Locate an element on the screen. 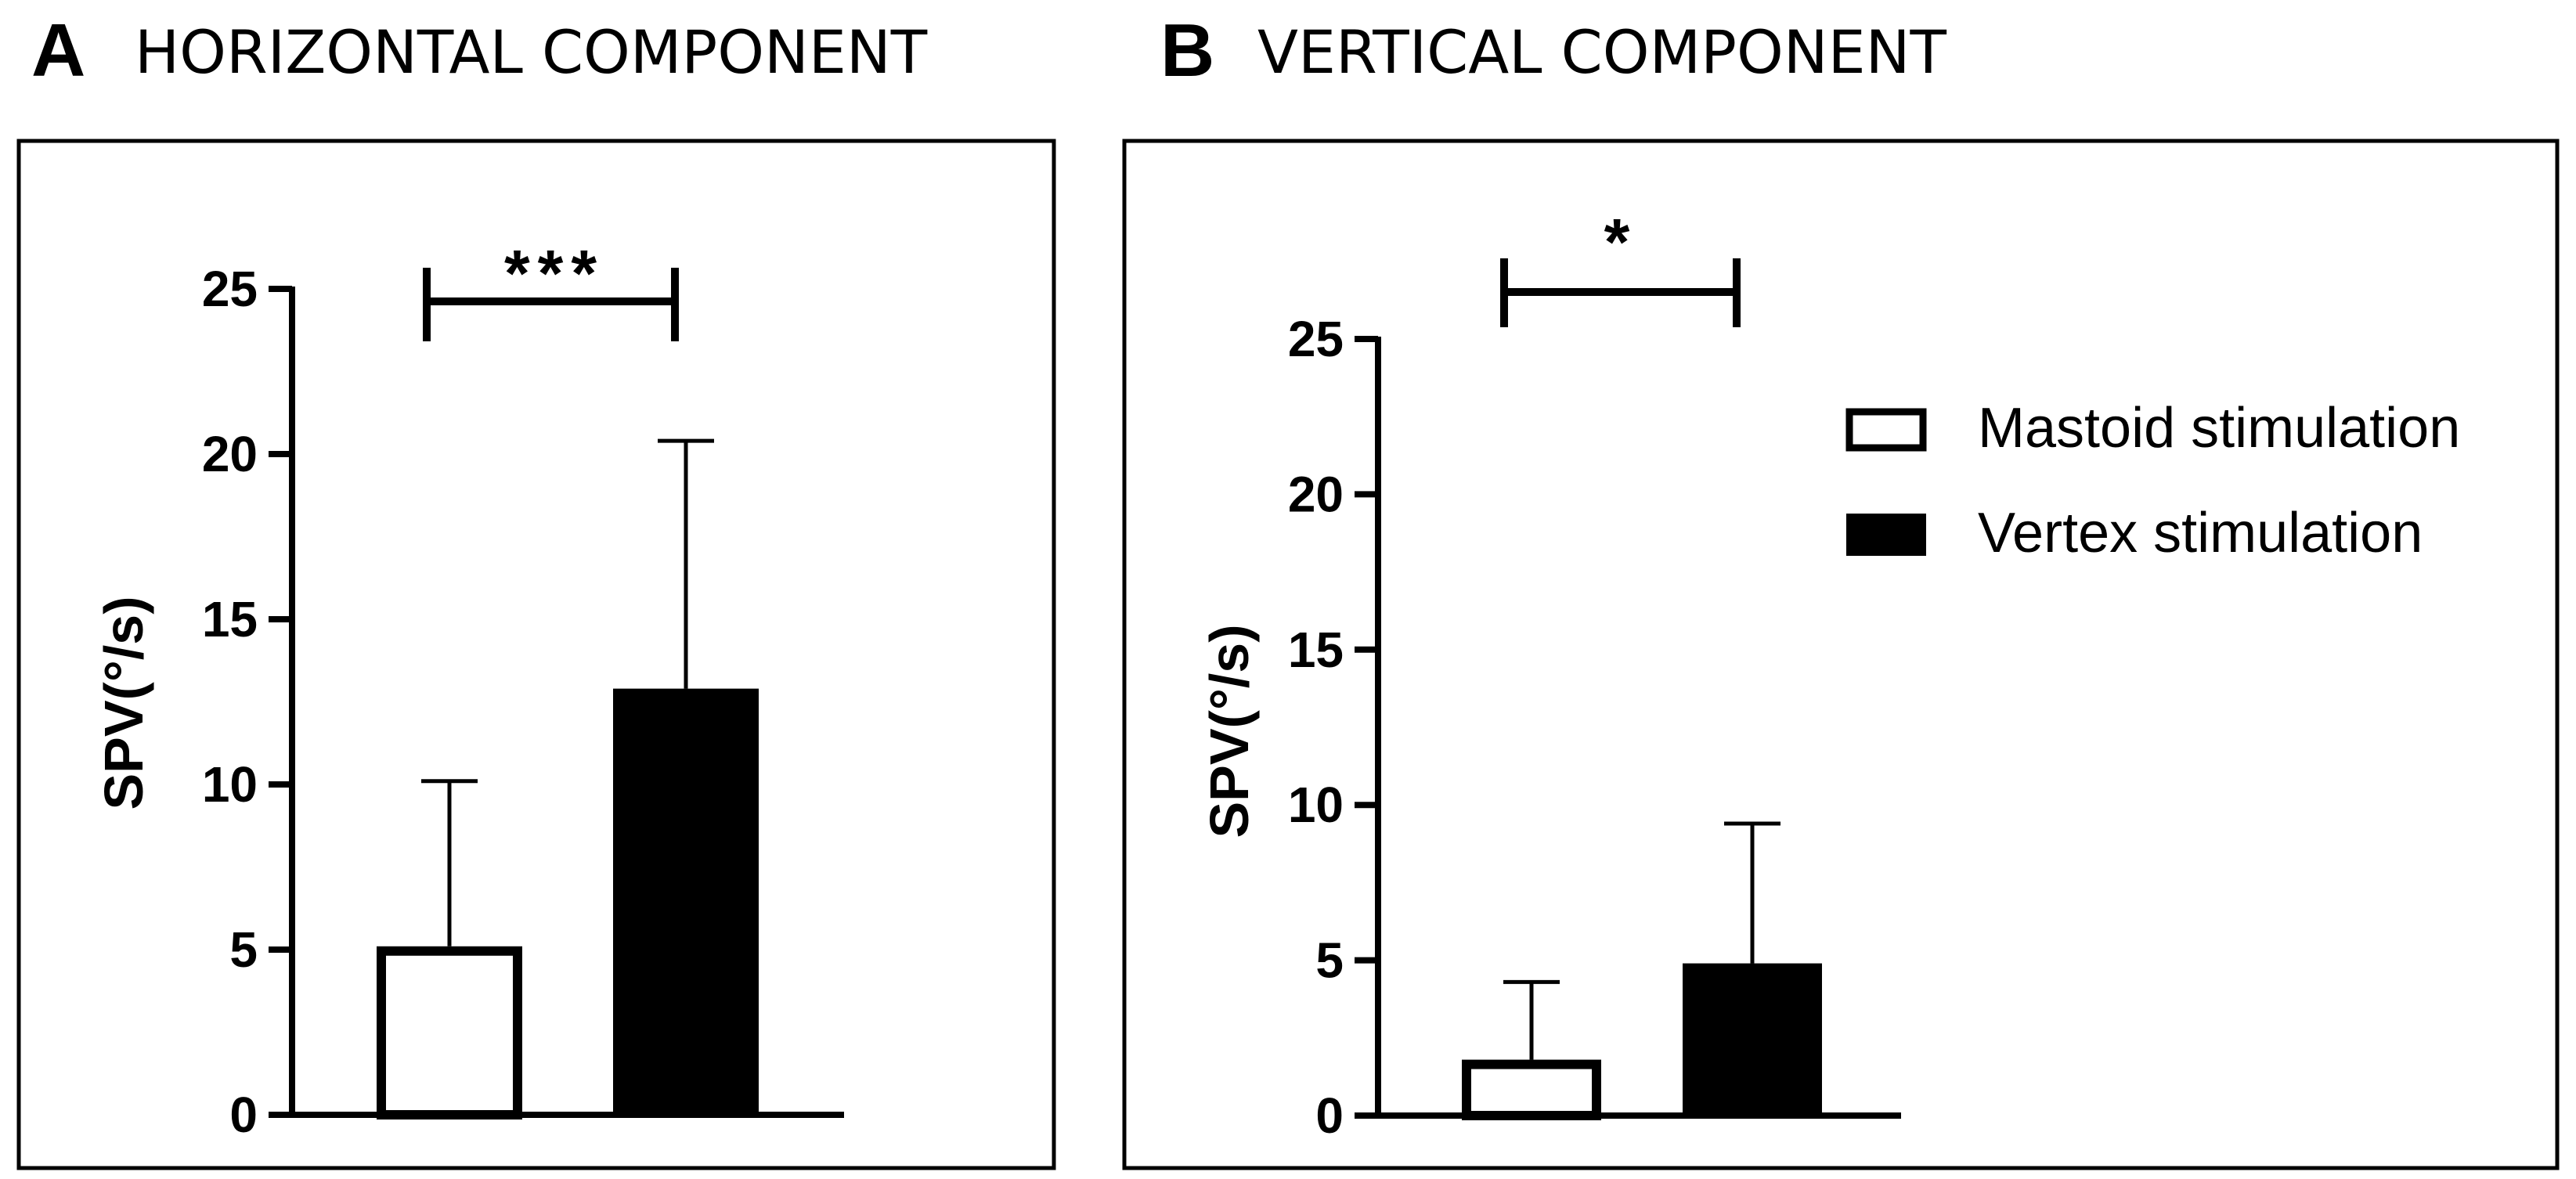 Image resolution: width=2576 pixels, height=1179 pixels. panel-b-y-tick-label: 15 is located at coordinates (1316, 650).